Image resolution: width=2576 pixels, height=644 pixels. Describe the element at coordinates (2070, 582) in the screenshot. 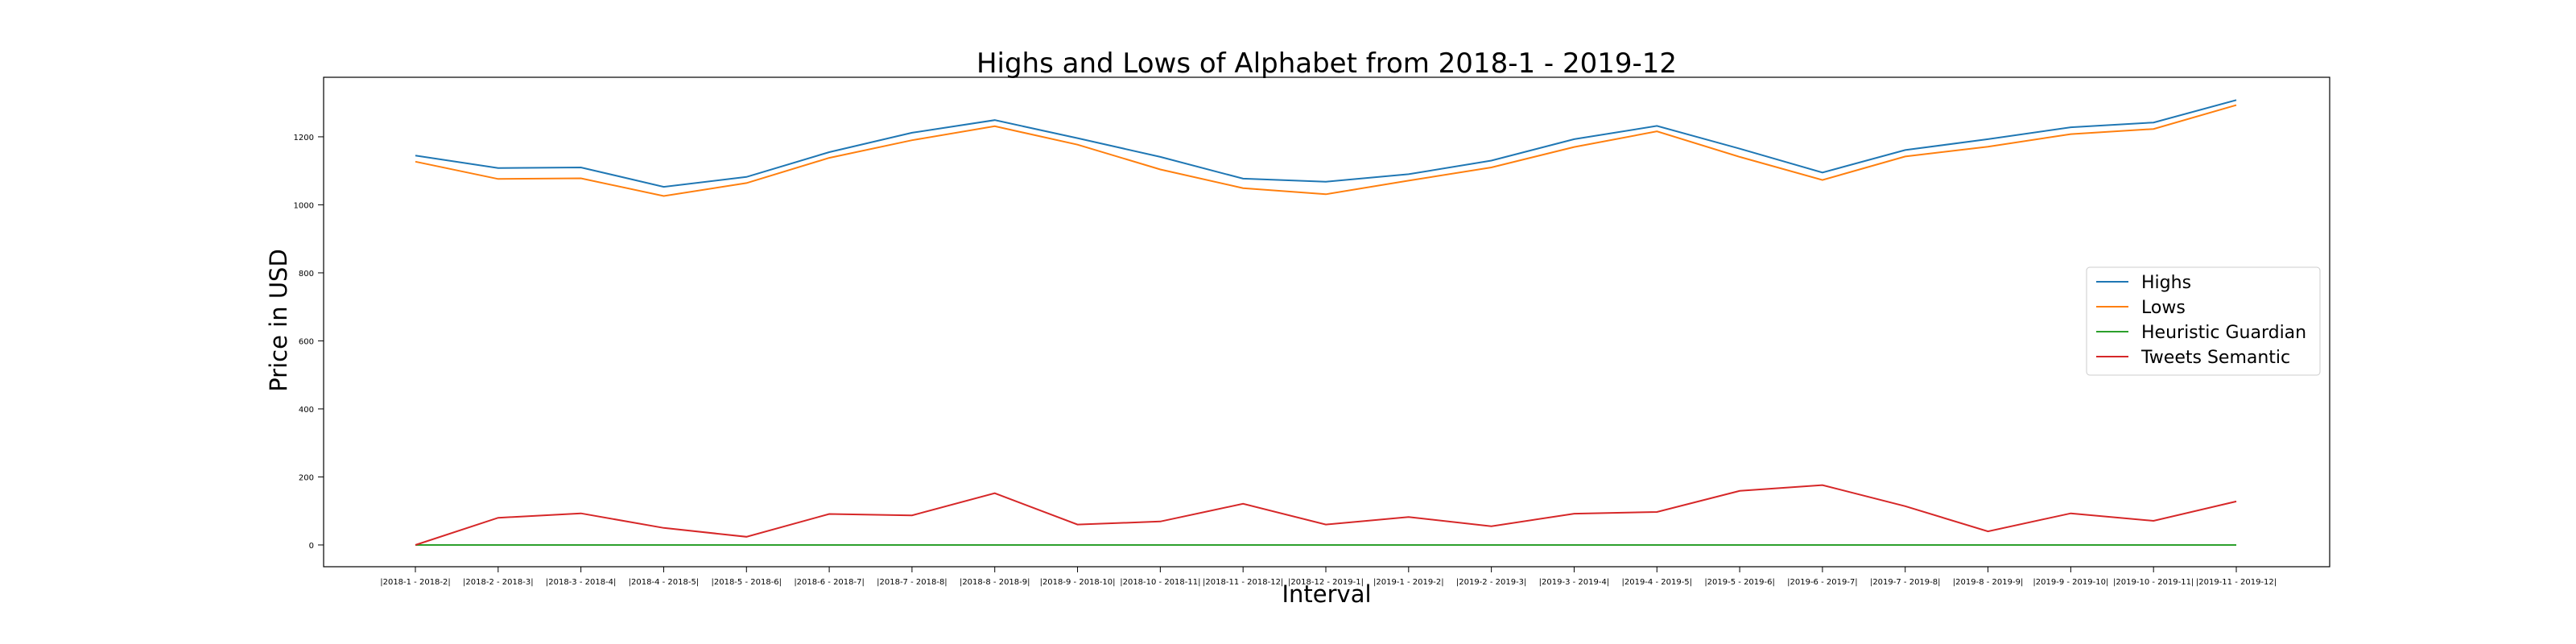

I see `x-tick-label: |2019-9 - 2019-10|` at that location.